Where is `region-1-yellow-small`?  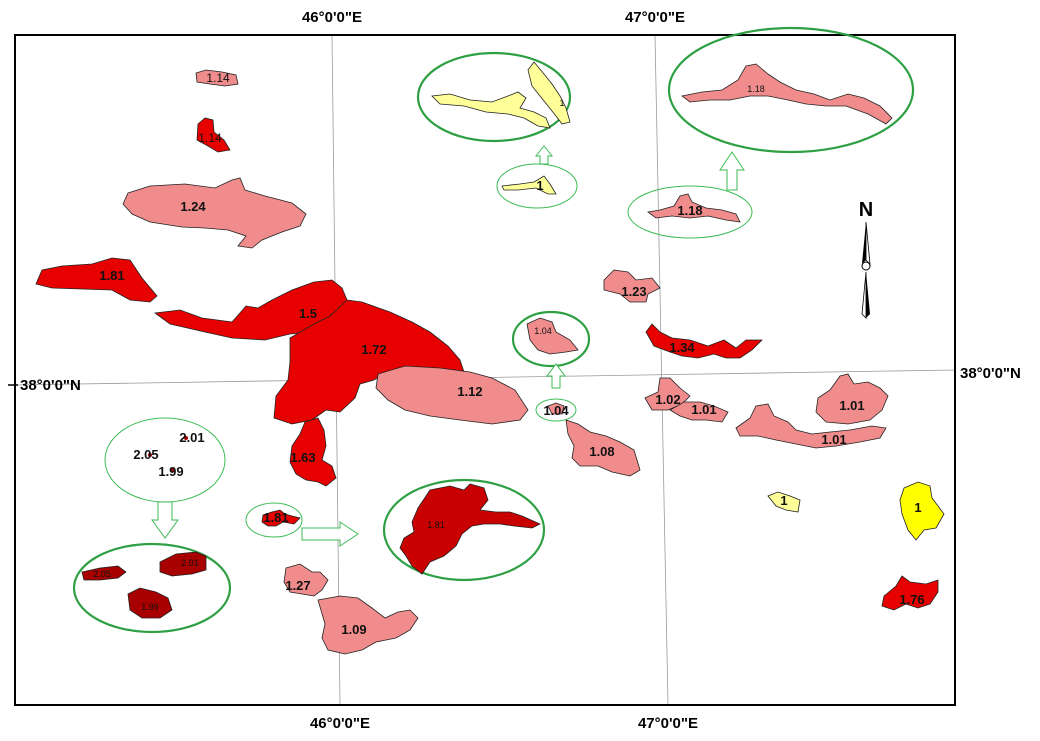 region-1-yellow-small is located at coordinates (784, 502).